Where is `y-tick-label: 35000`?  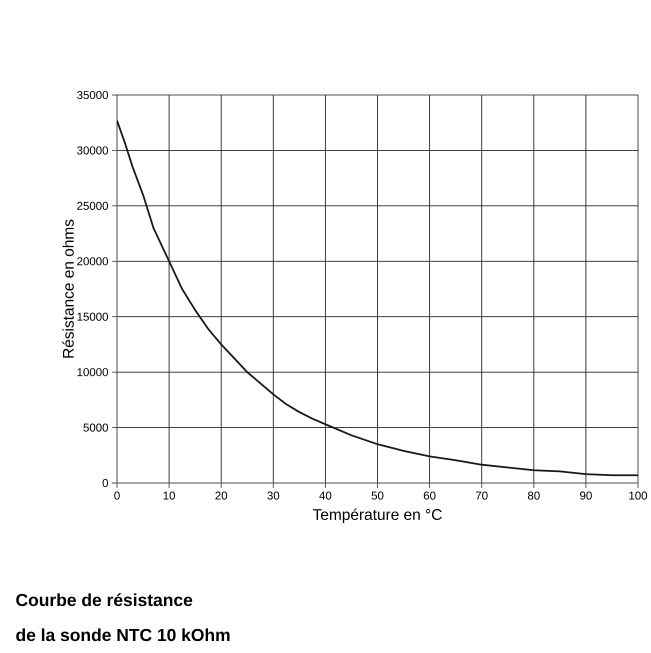 y-tick-label: 35000 is located at coordinates (92, 95).